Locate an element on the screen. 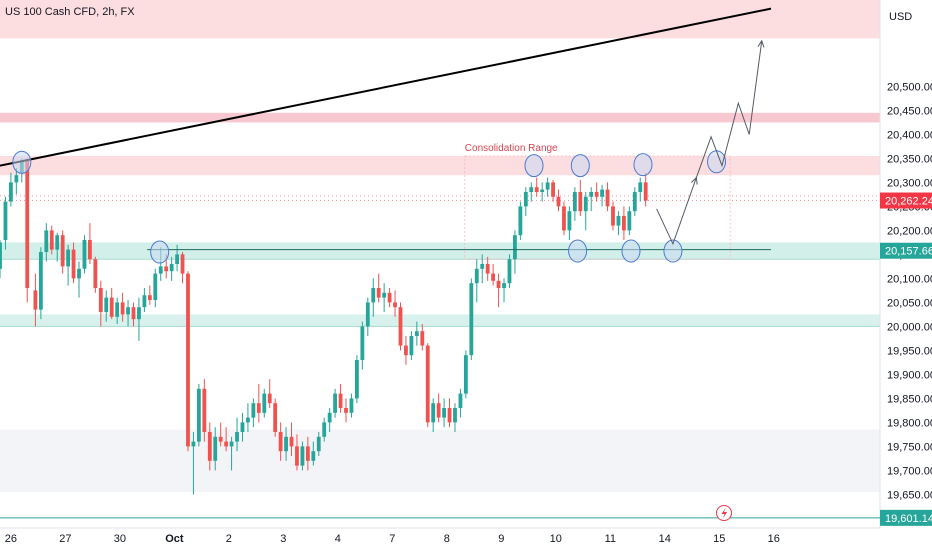  x-tick-label: 26 is located at coordinates (11, 539).